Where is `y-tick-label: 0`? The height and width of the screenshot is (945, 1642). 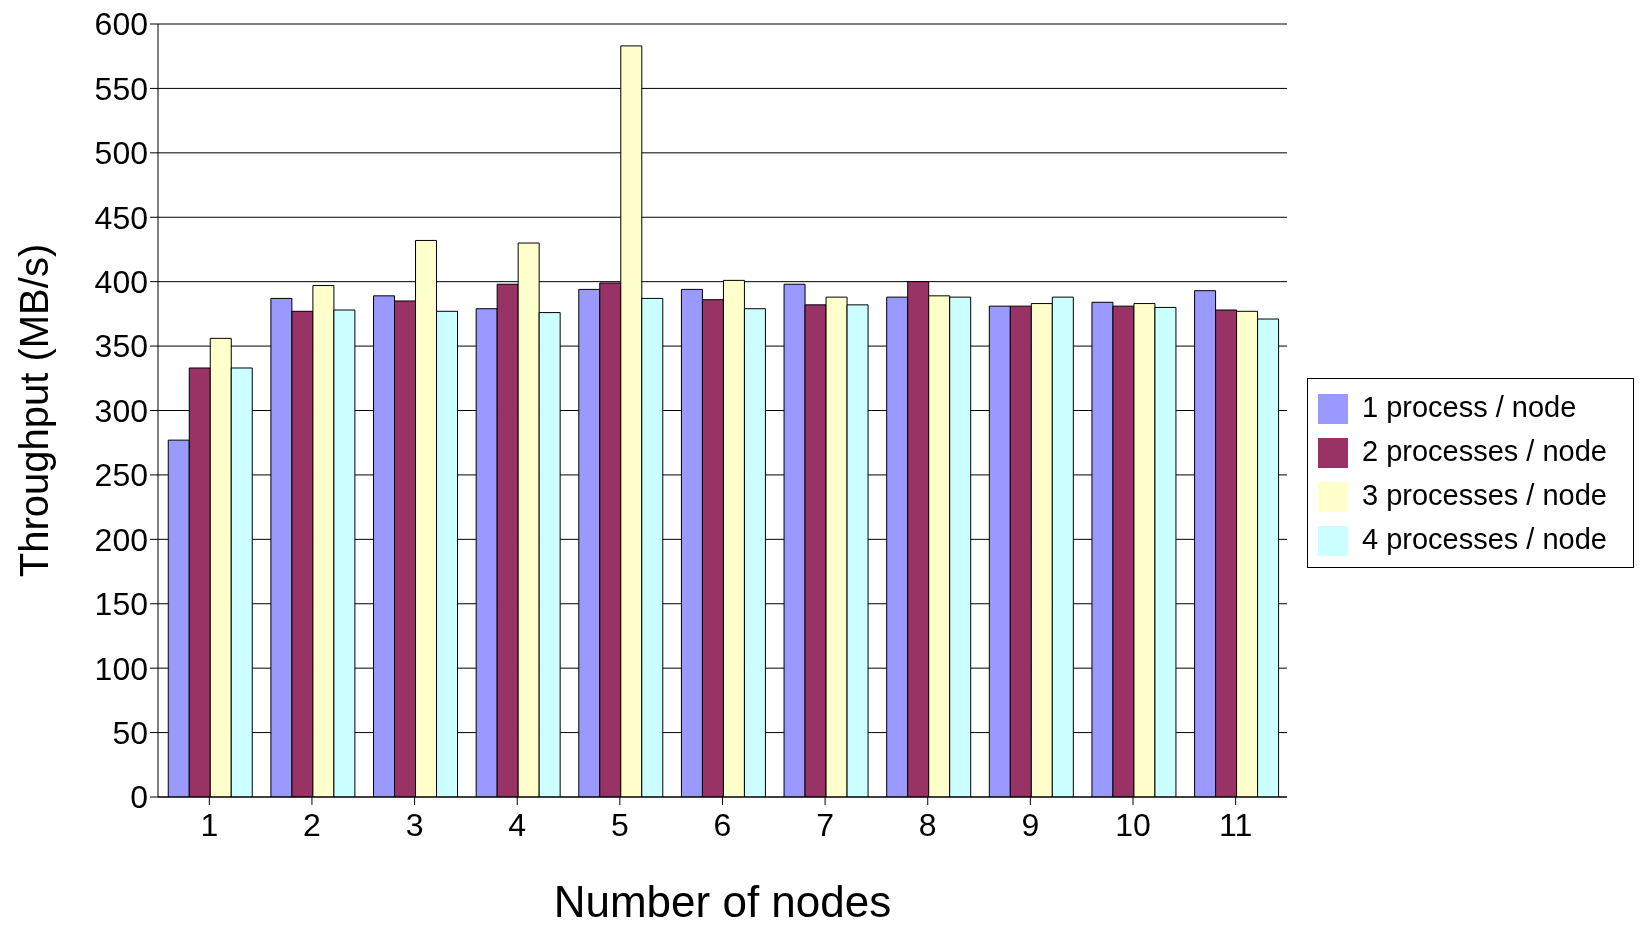
y-tick-label: 0 is located at coordinates (139, 797).